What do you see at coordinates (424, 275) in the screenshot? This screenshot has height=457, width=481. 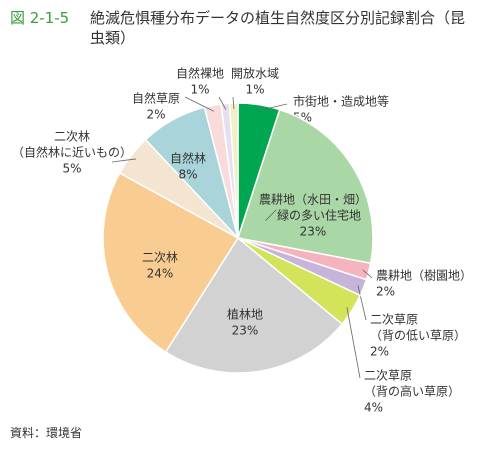 I see `slice-label: 農耕地（樹園地）` at bounding box center [424, 275].